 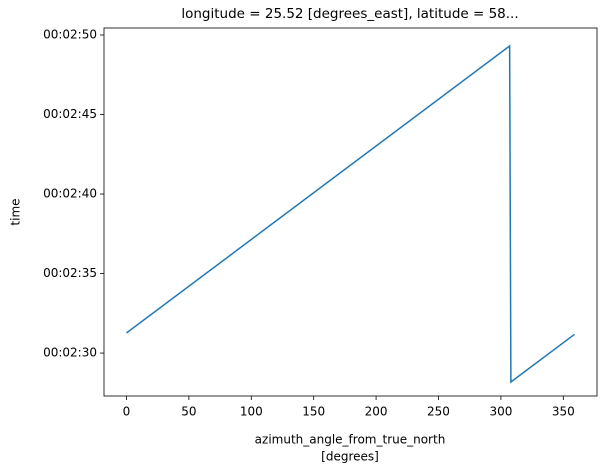 What do you see at coordinates (563, 412) in the screenshot?
I see `x-tick-label: 350` at bounding box center [563, 412].